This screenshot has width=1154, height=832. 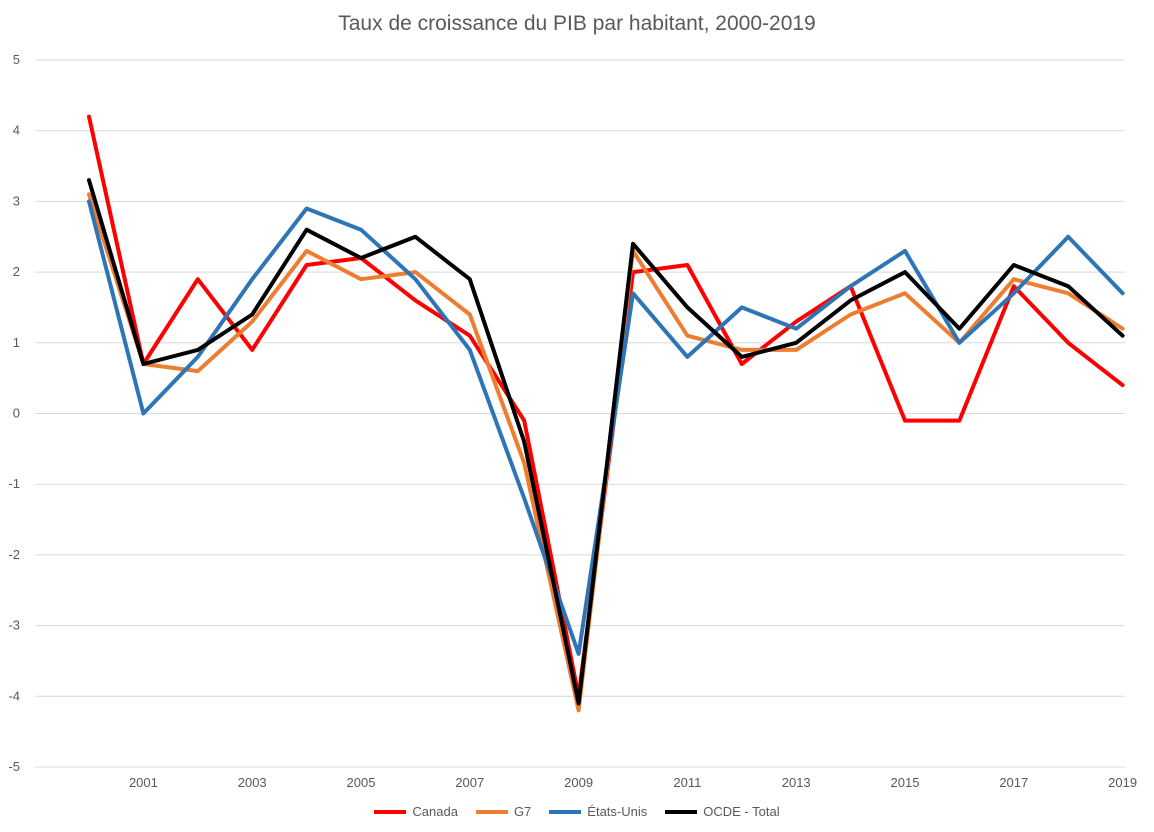 I want to click on y-tick-label: 5, so click(x=16, y=59).